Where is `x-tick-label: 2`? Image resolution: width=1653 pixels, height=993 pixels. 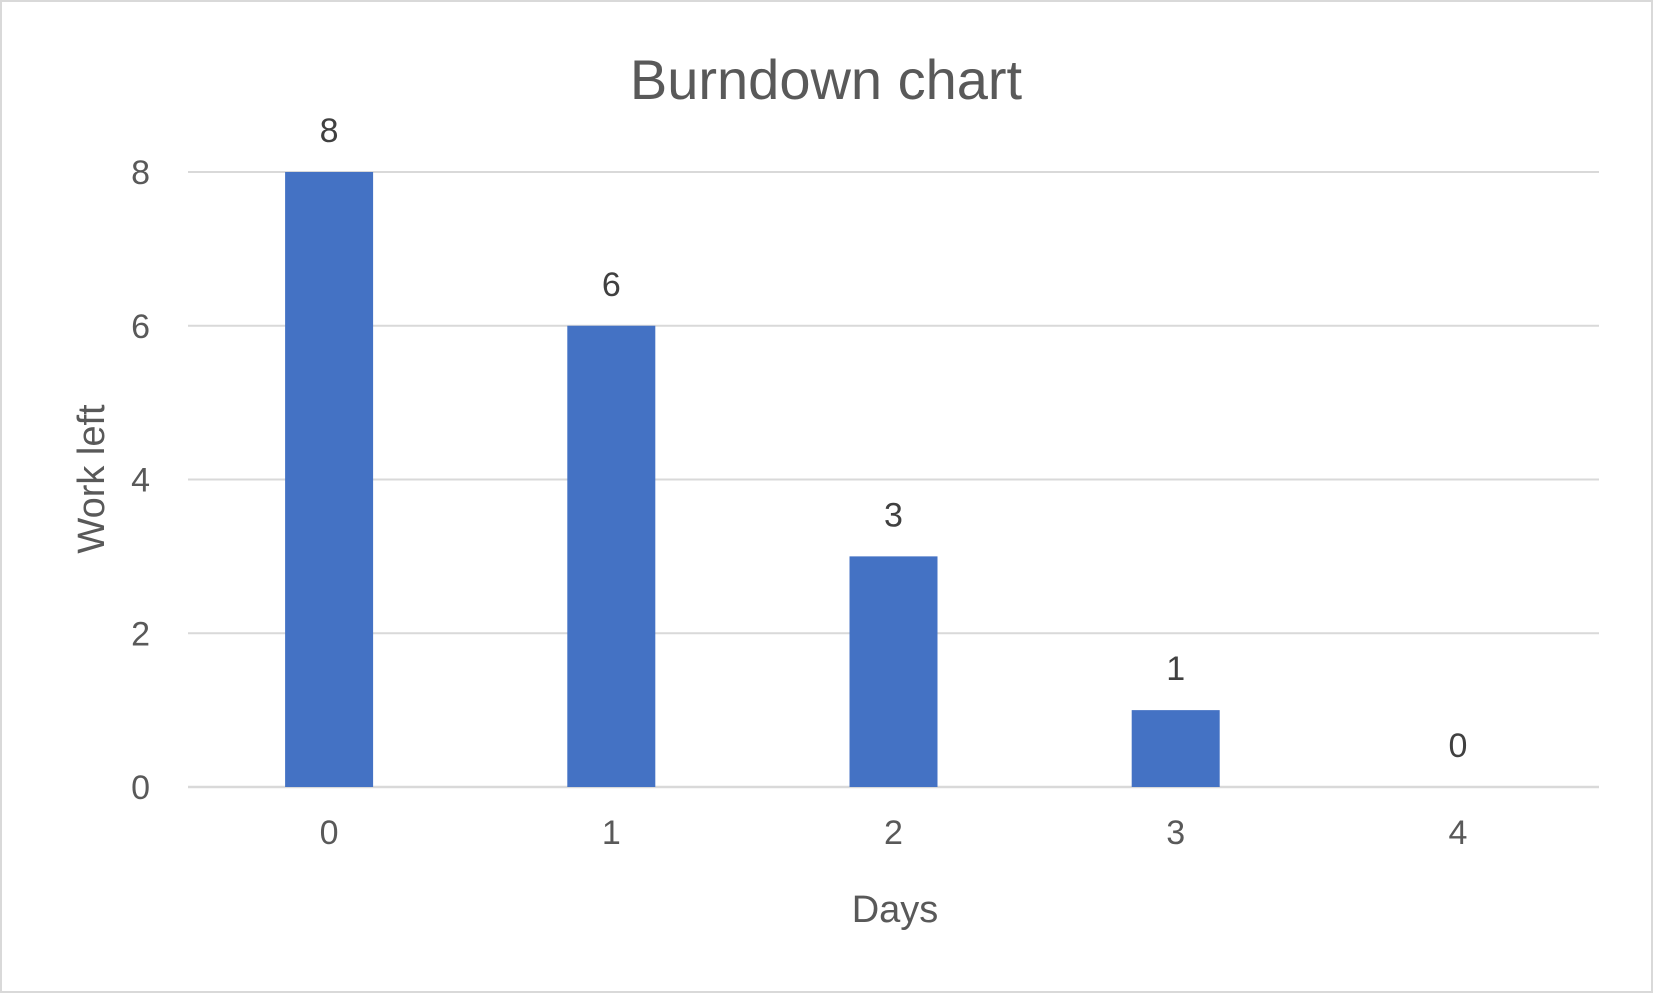 x-tick-label: 2 is located at coordinates (893, 833).